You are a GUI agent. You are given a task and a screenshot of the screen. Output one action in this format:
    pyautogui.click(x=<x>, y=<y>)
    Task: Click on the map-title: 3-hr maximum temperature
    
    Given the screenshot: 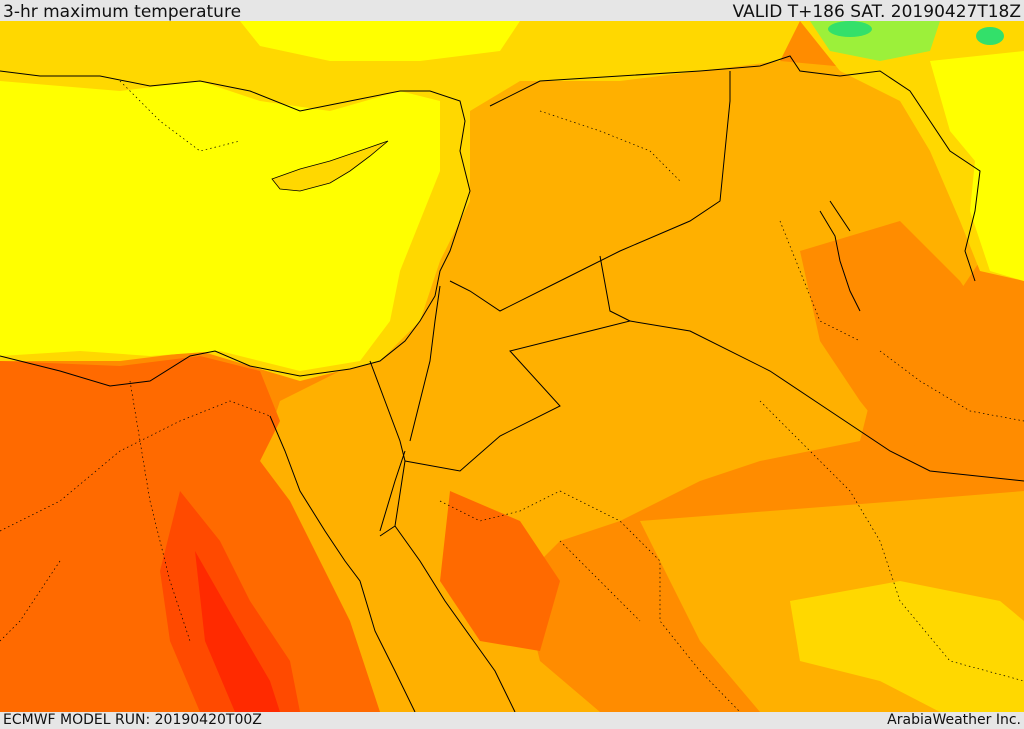 What is the action you would take?
    pyautogui.click(x=122, y=12)
    